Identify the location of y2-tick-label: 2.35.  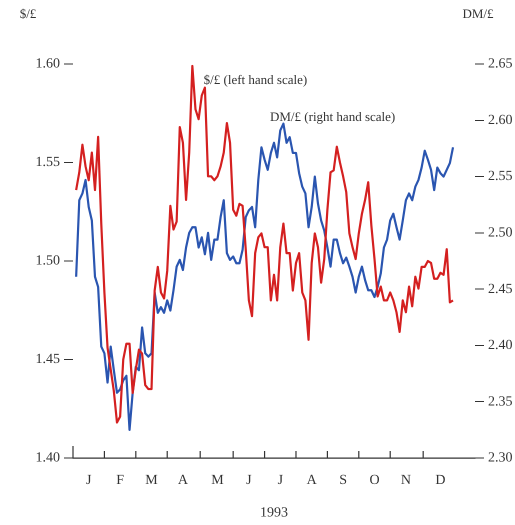
(500, 402).